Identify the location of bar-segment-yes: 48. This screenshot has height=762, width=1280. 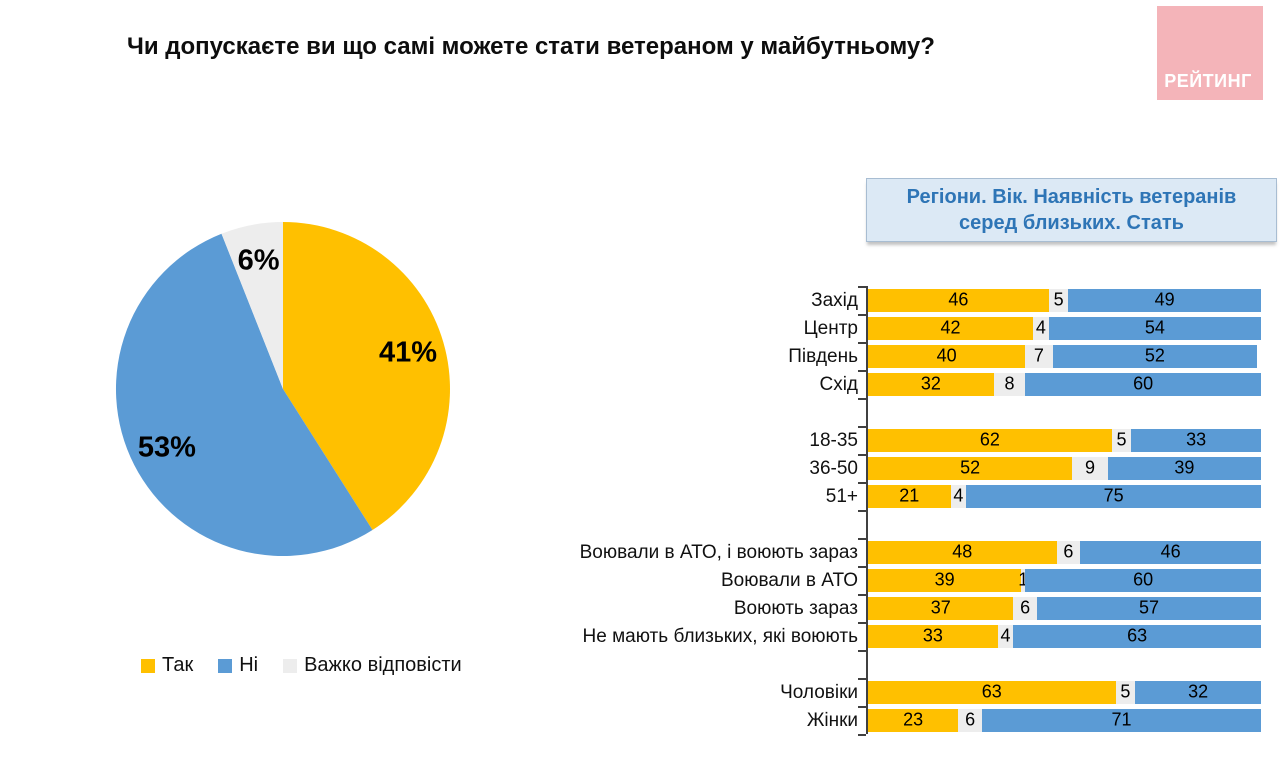
(962, 552).